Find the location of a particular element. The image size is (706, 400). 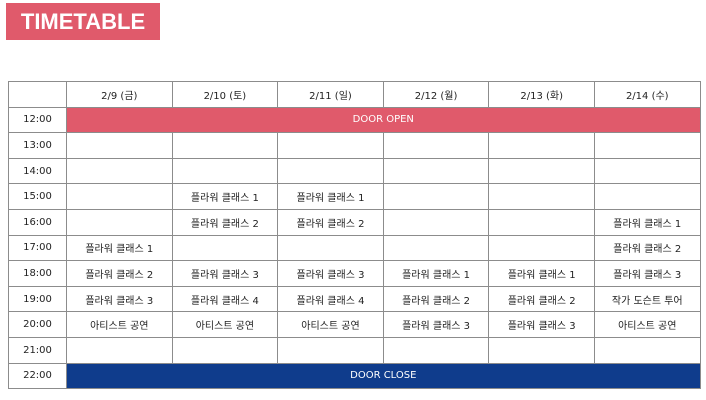

time-label: 18:00 is located at coordinates (37, 273).